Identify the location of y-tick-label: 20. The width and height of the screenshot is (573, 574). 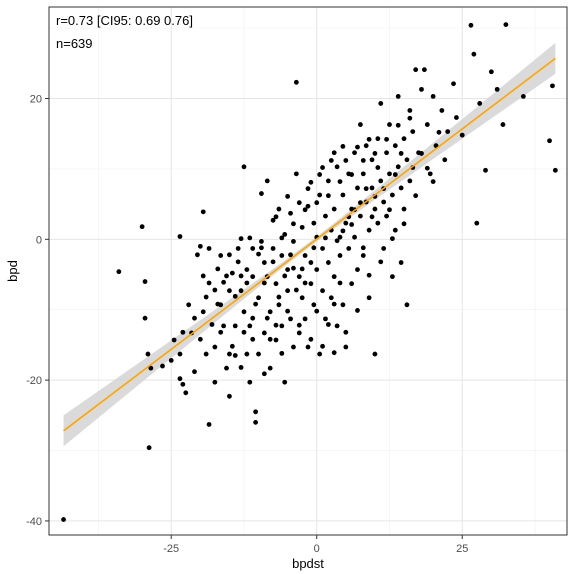
(36, 100).